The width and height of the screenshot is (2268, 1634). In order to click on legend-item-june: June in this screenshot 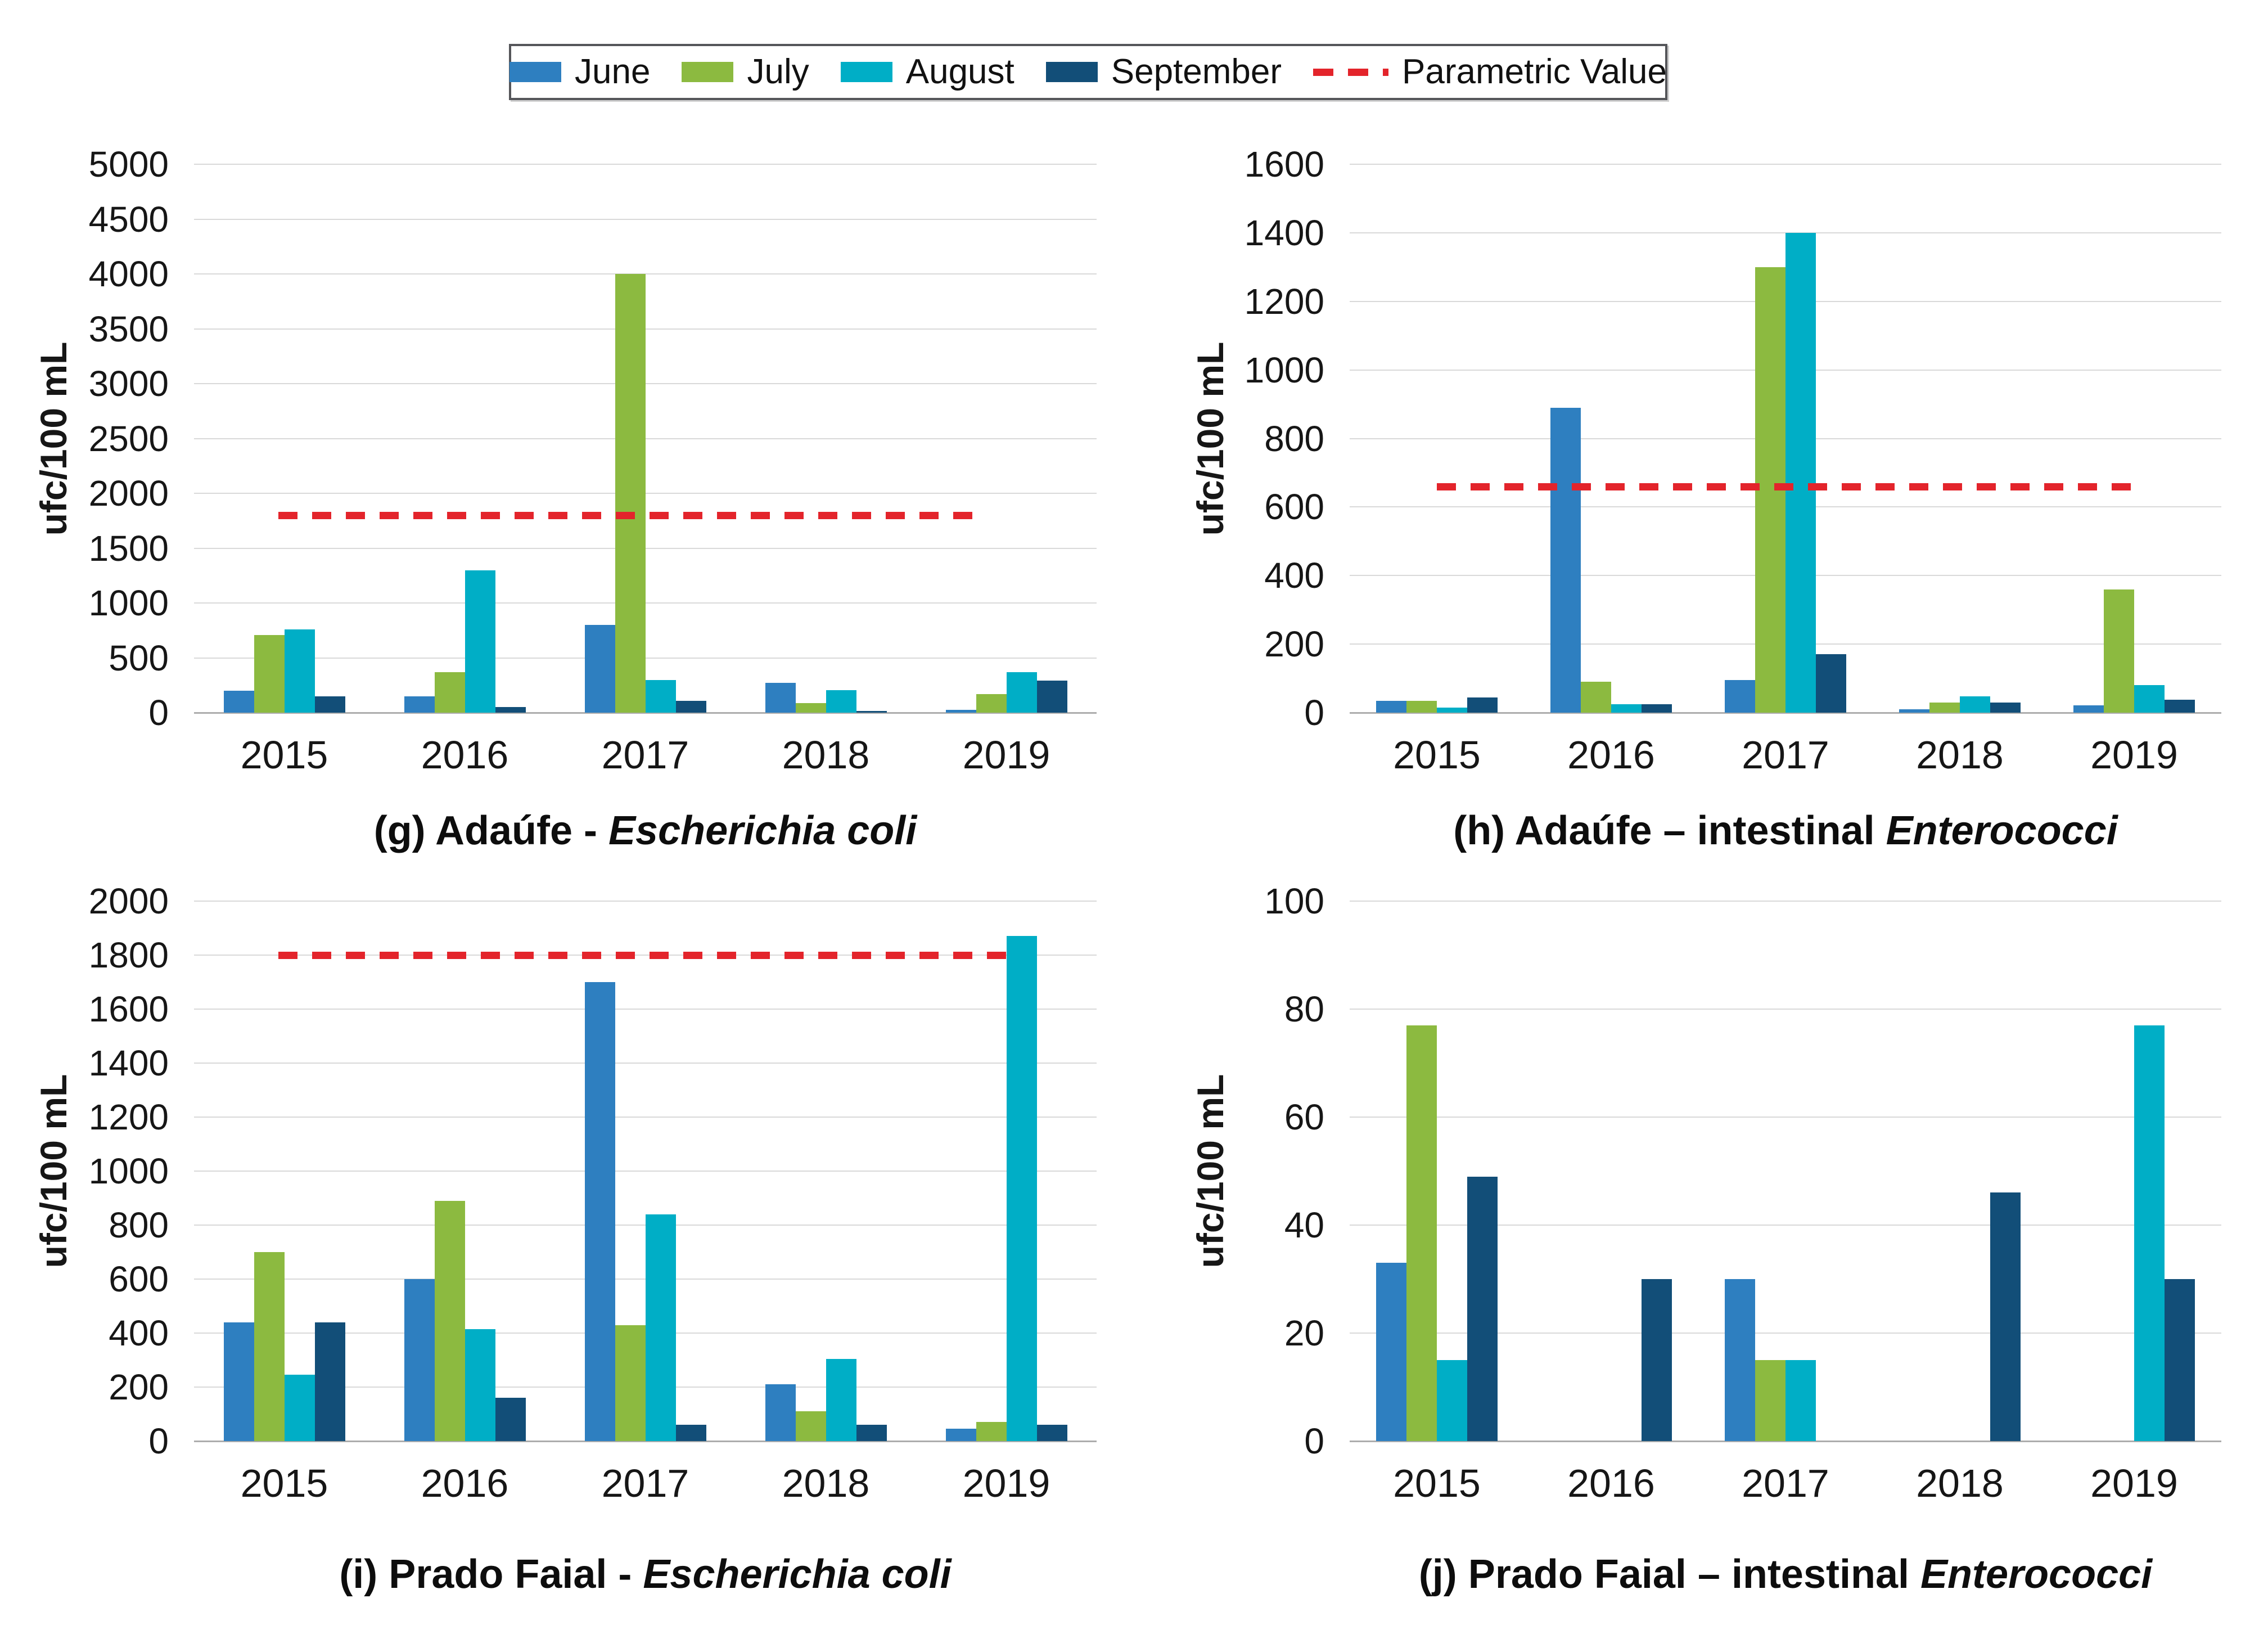, I will do `click(579, 72)`.